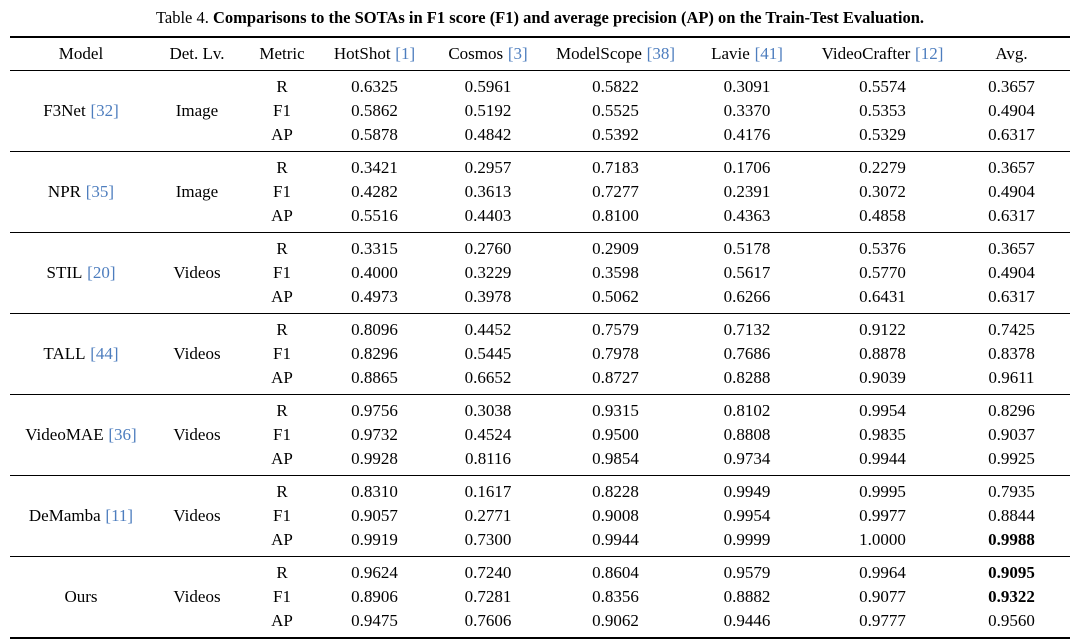 This screenshot has height=644, width=1080. What do you see at coordinates (540, 137) in the screenshot?
I see `table-row: AP 0.5878 0.4842 0.5392 0.4176 0.5329 0.6317` at bounding box center [540, 137].